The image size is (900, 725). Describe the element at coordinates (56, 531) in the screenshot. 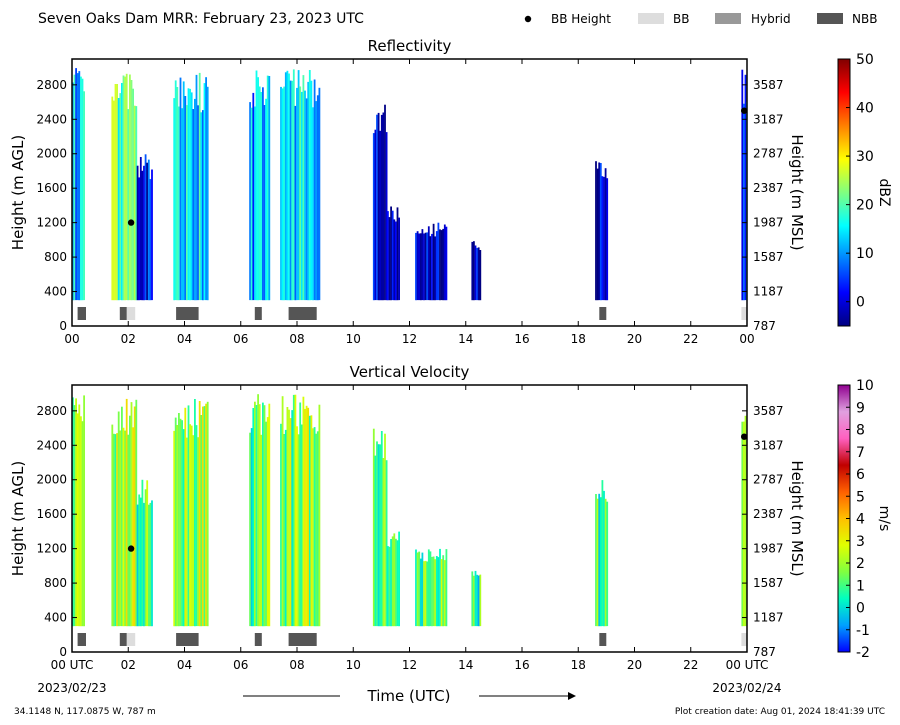

I see `vertical-velocity-y-ticks: 0 400 800 1200 1600 2000 2400 2800` at that location.